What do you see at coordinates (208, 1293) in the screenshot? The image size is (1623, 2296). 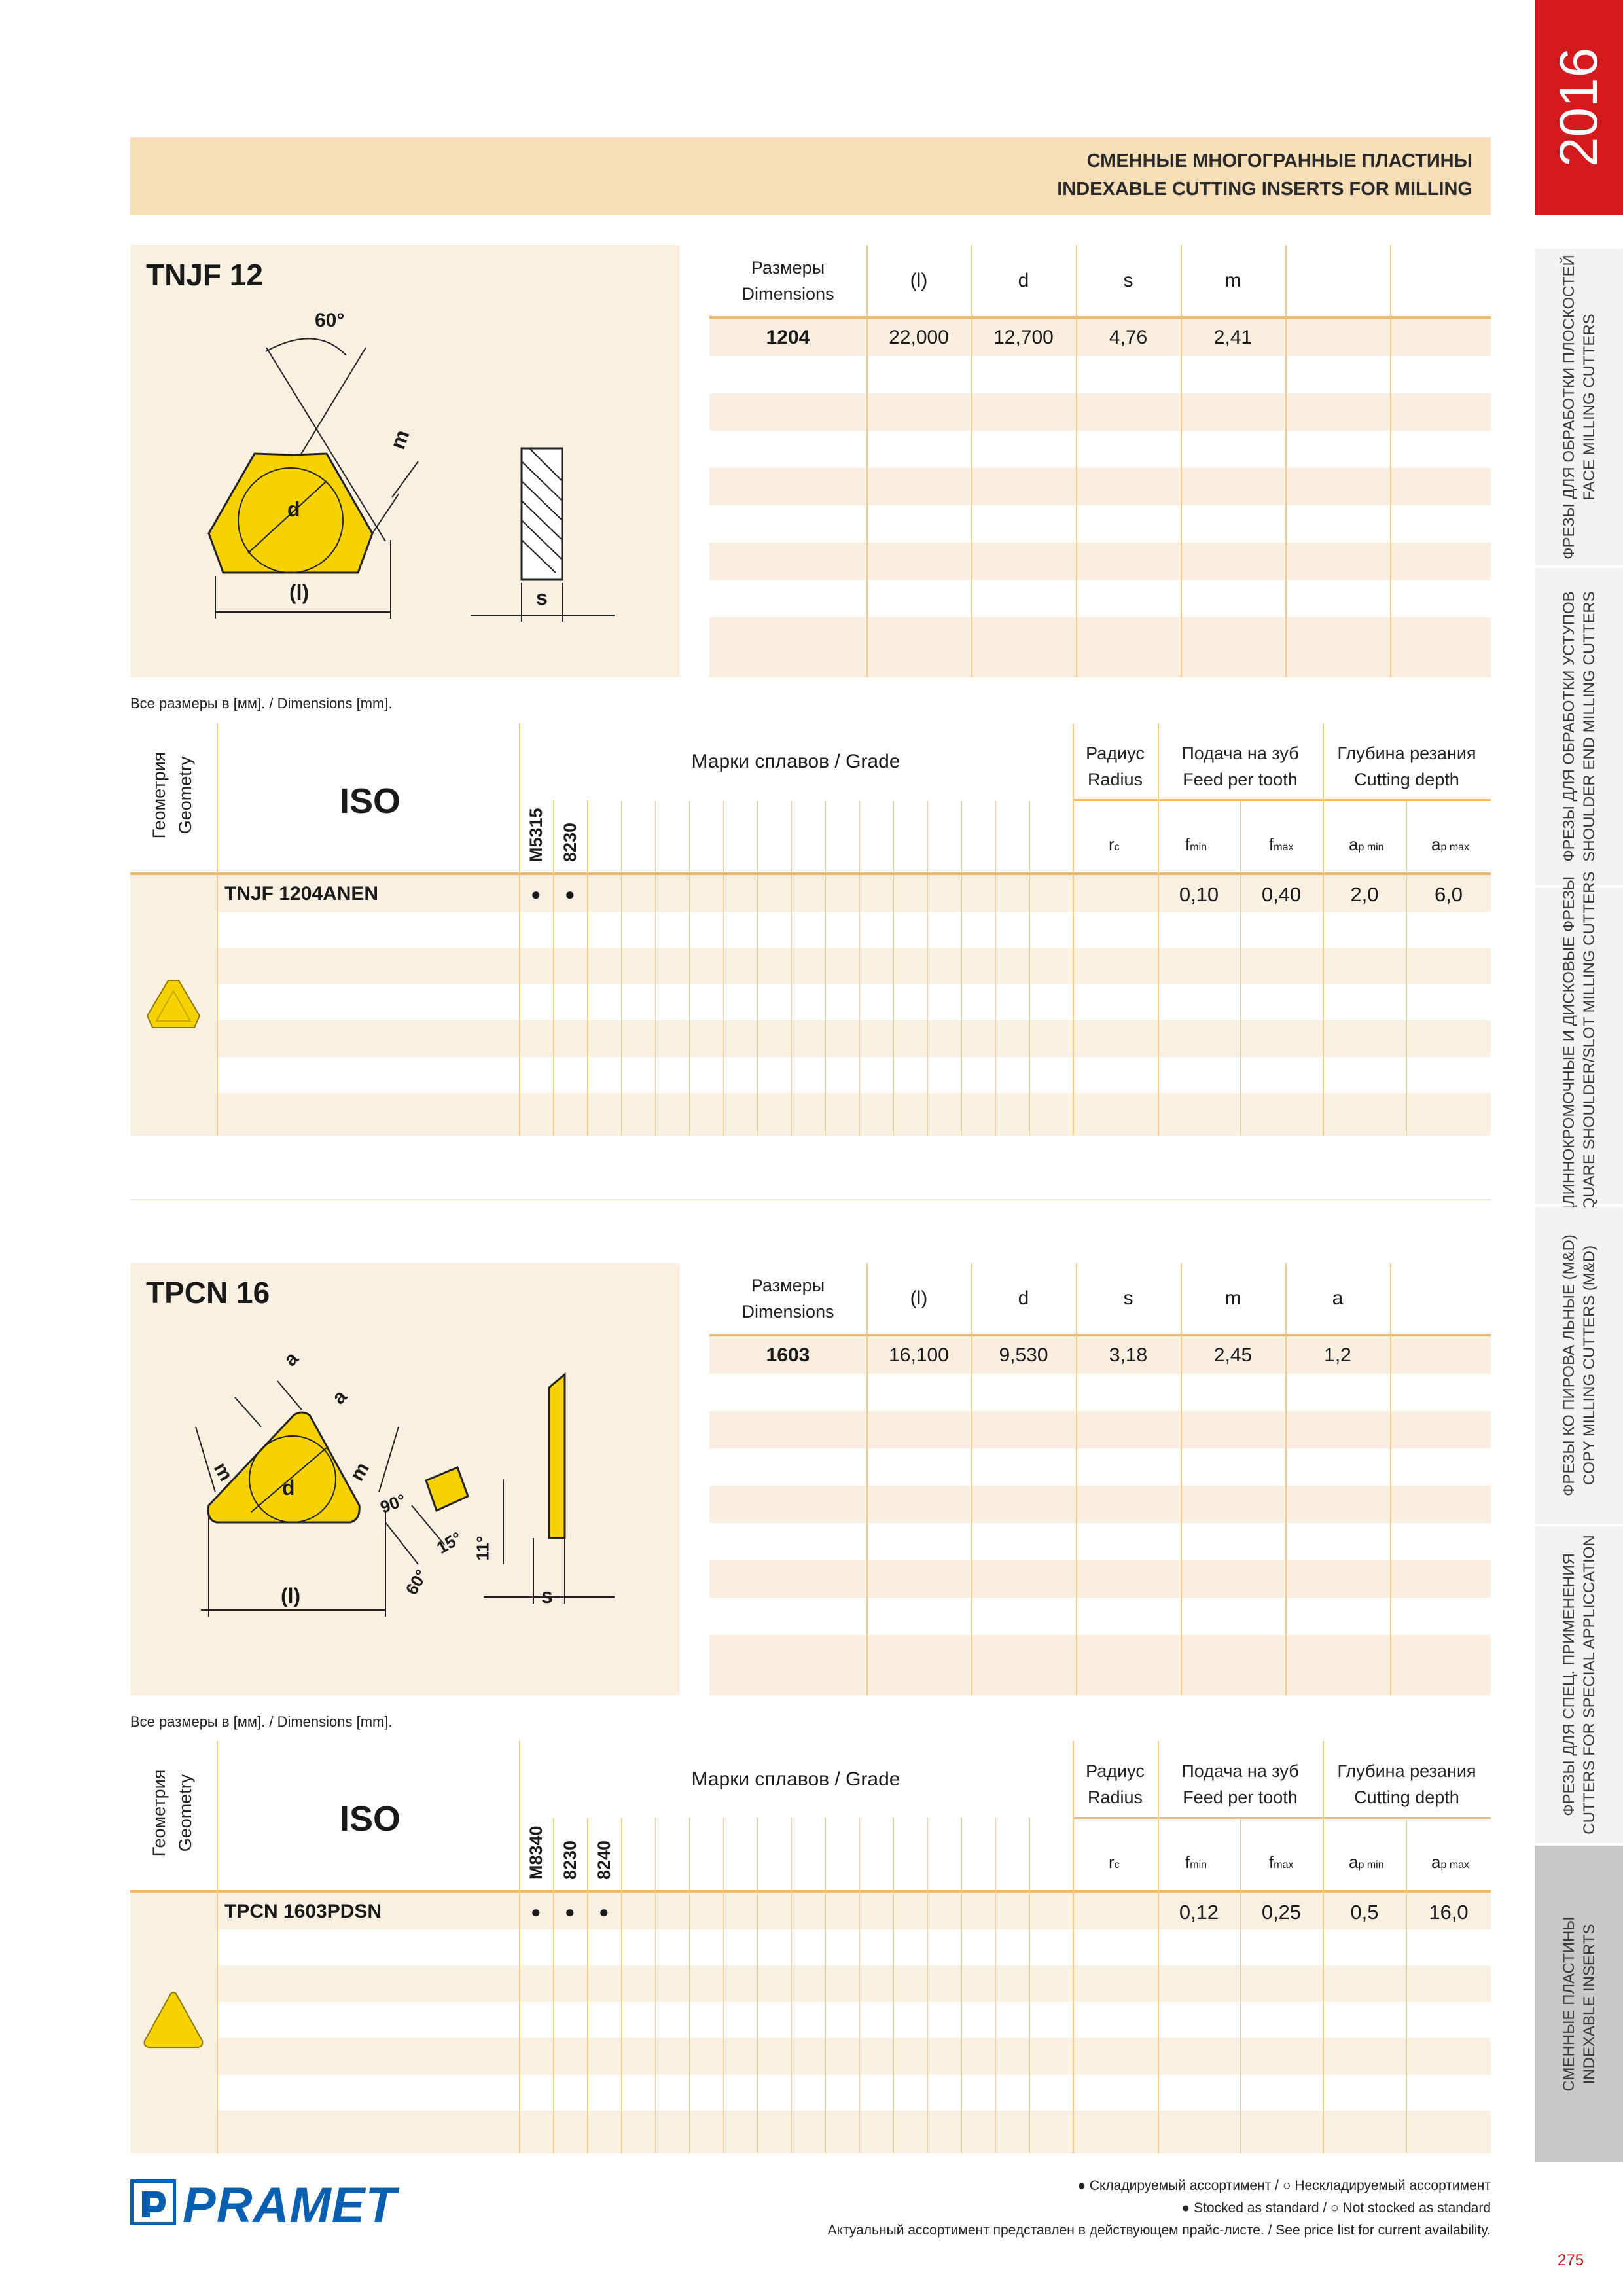 I see `insert-title: TPCN 16` at bounding box center [208, 1293].